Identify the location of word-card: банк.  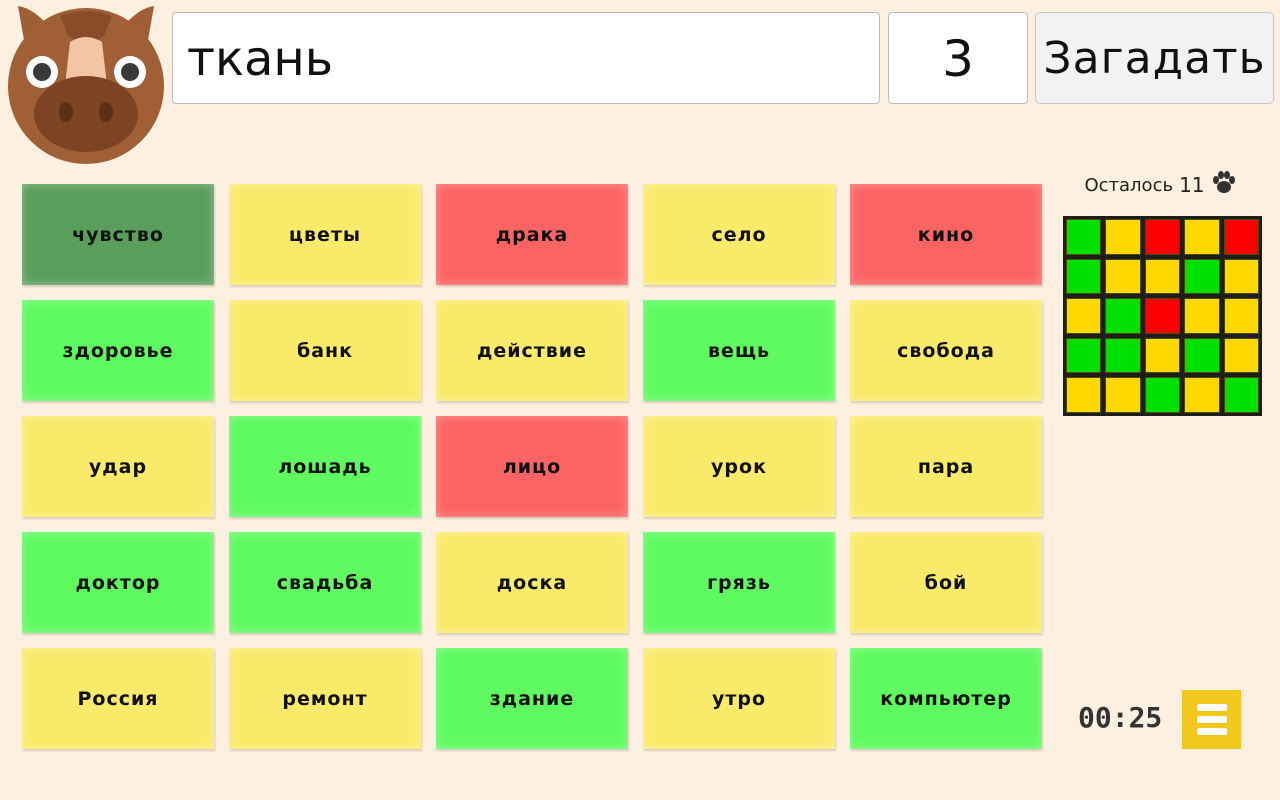
(325, 350).